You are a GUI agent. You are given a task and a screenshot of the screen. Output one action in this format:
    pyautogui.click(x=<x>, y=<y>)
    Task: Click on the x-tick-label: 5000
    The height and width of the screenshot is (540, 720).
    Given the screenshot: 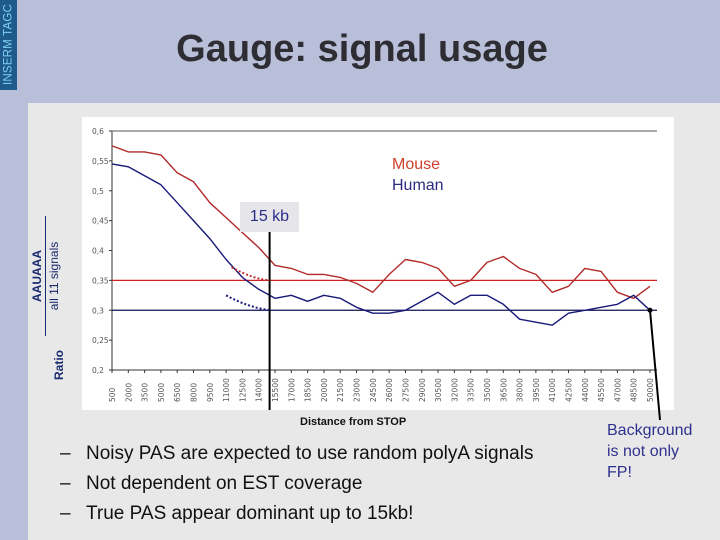 What is the action you would take?
    pyautogui.click(x=161, y=392)
    